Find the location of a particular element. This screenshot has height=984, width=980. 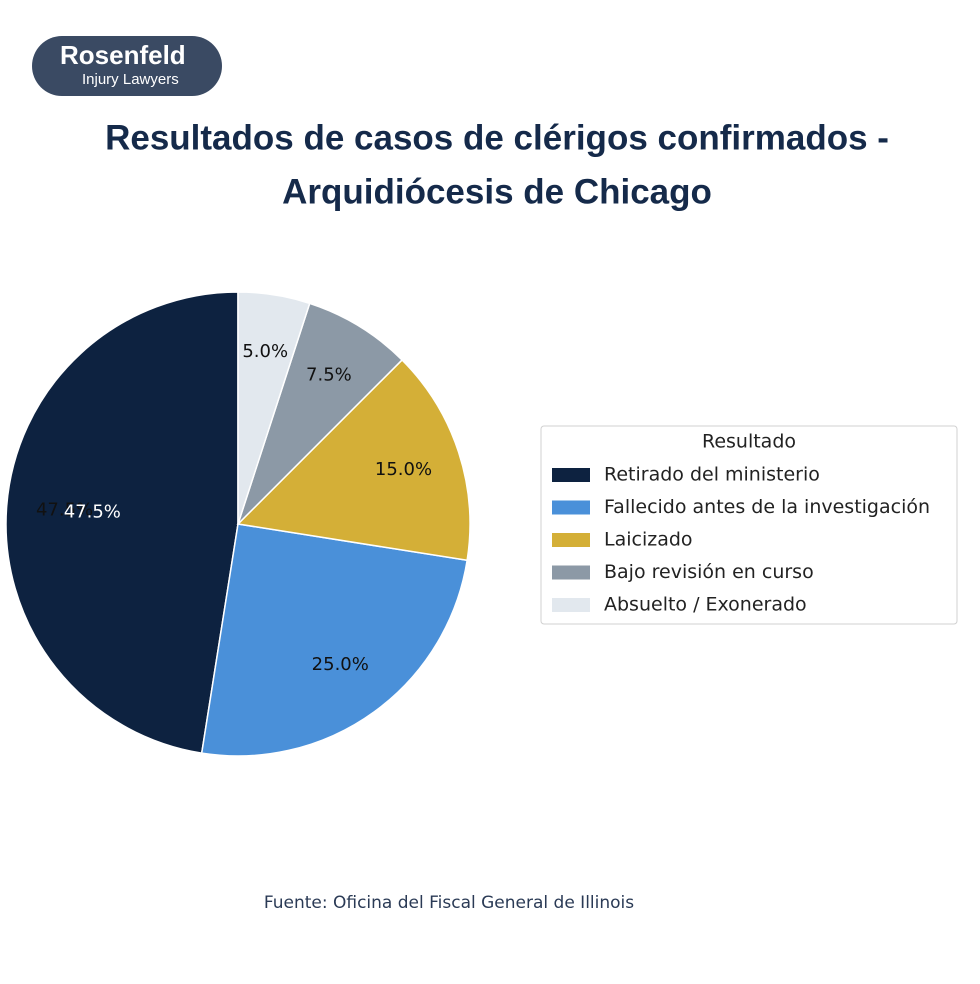

legend-label: Fallecido antes de la investigación is located at coordinates (767, 507).